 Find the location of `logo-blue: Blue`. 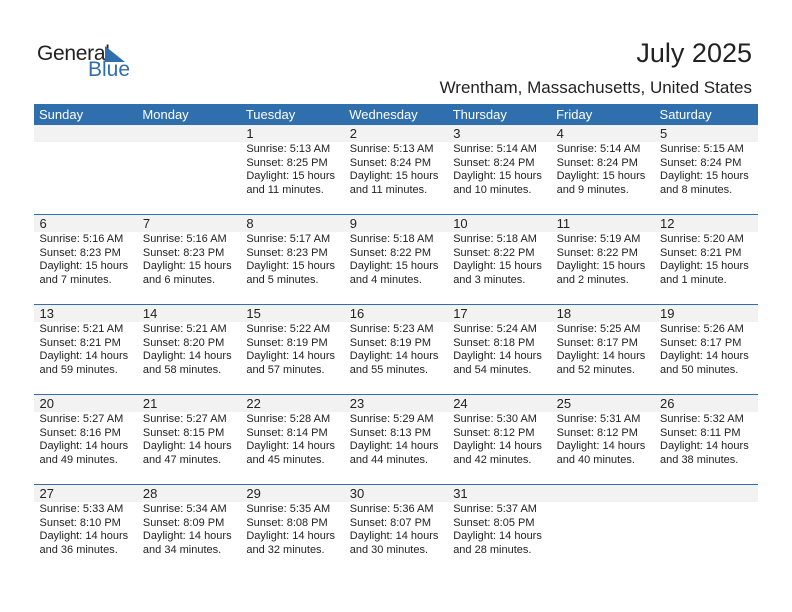

logo-blue: Blue is located at coordinates (109, 69).